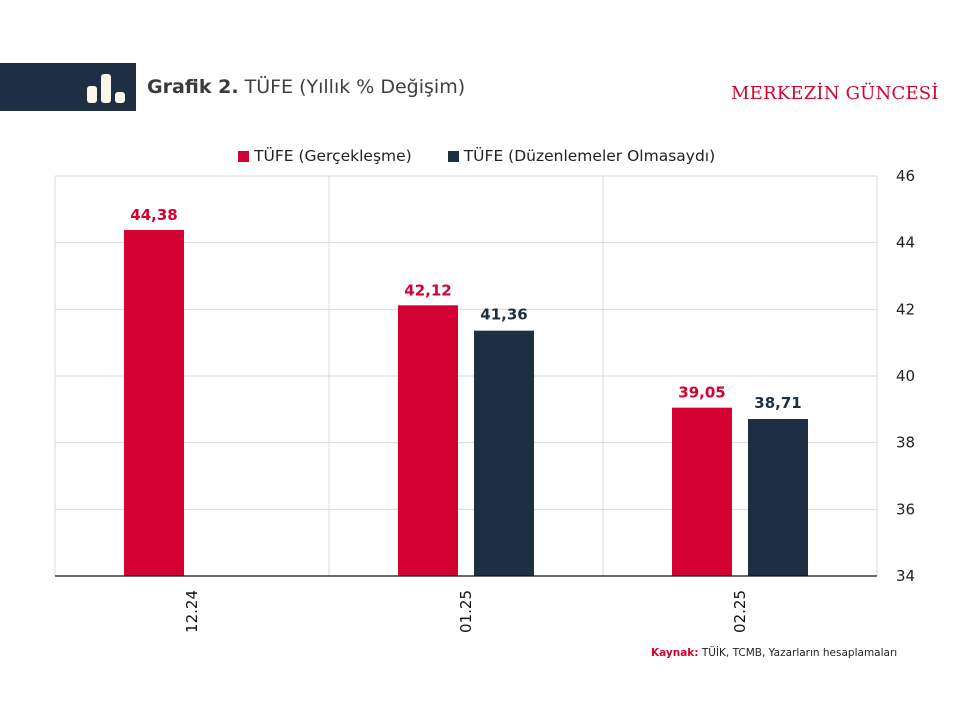 The width and height of the screenshot is (960, 720). Describe the element at coordinates (798, 653) in the screenshot. I see `source-text: TÜİK, TCMB, Yazarların hesaplamaları` at that location.